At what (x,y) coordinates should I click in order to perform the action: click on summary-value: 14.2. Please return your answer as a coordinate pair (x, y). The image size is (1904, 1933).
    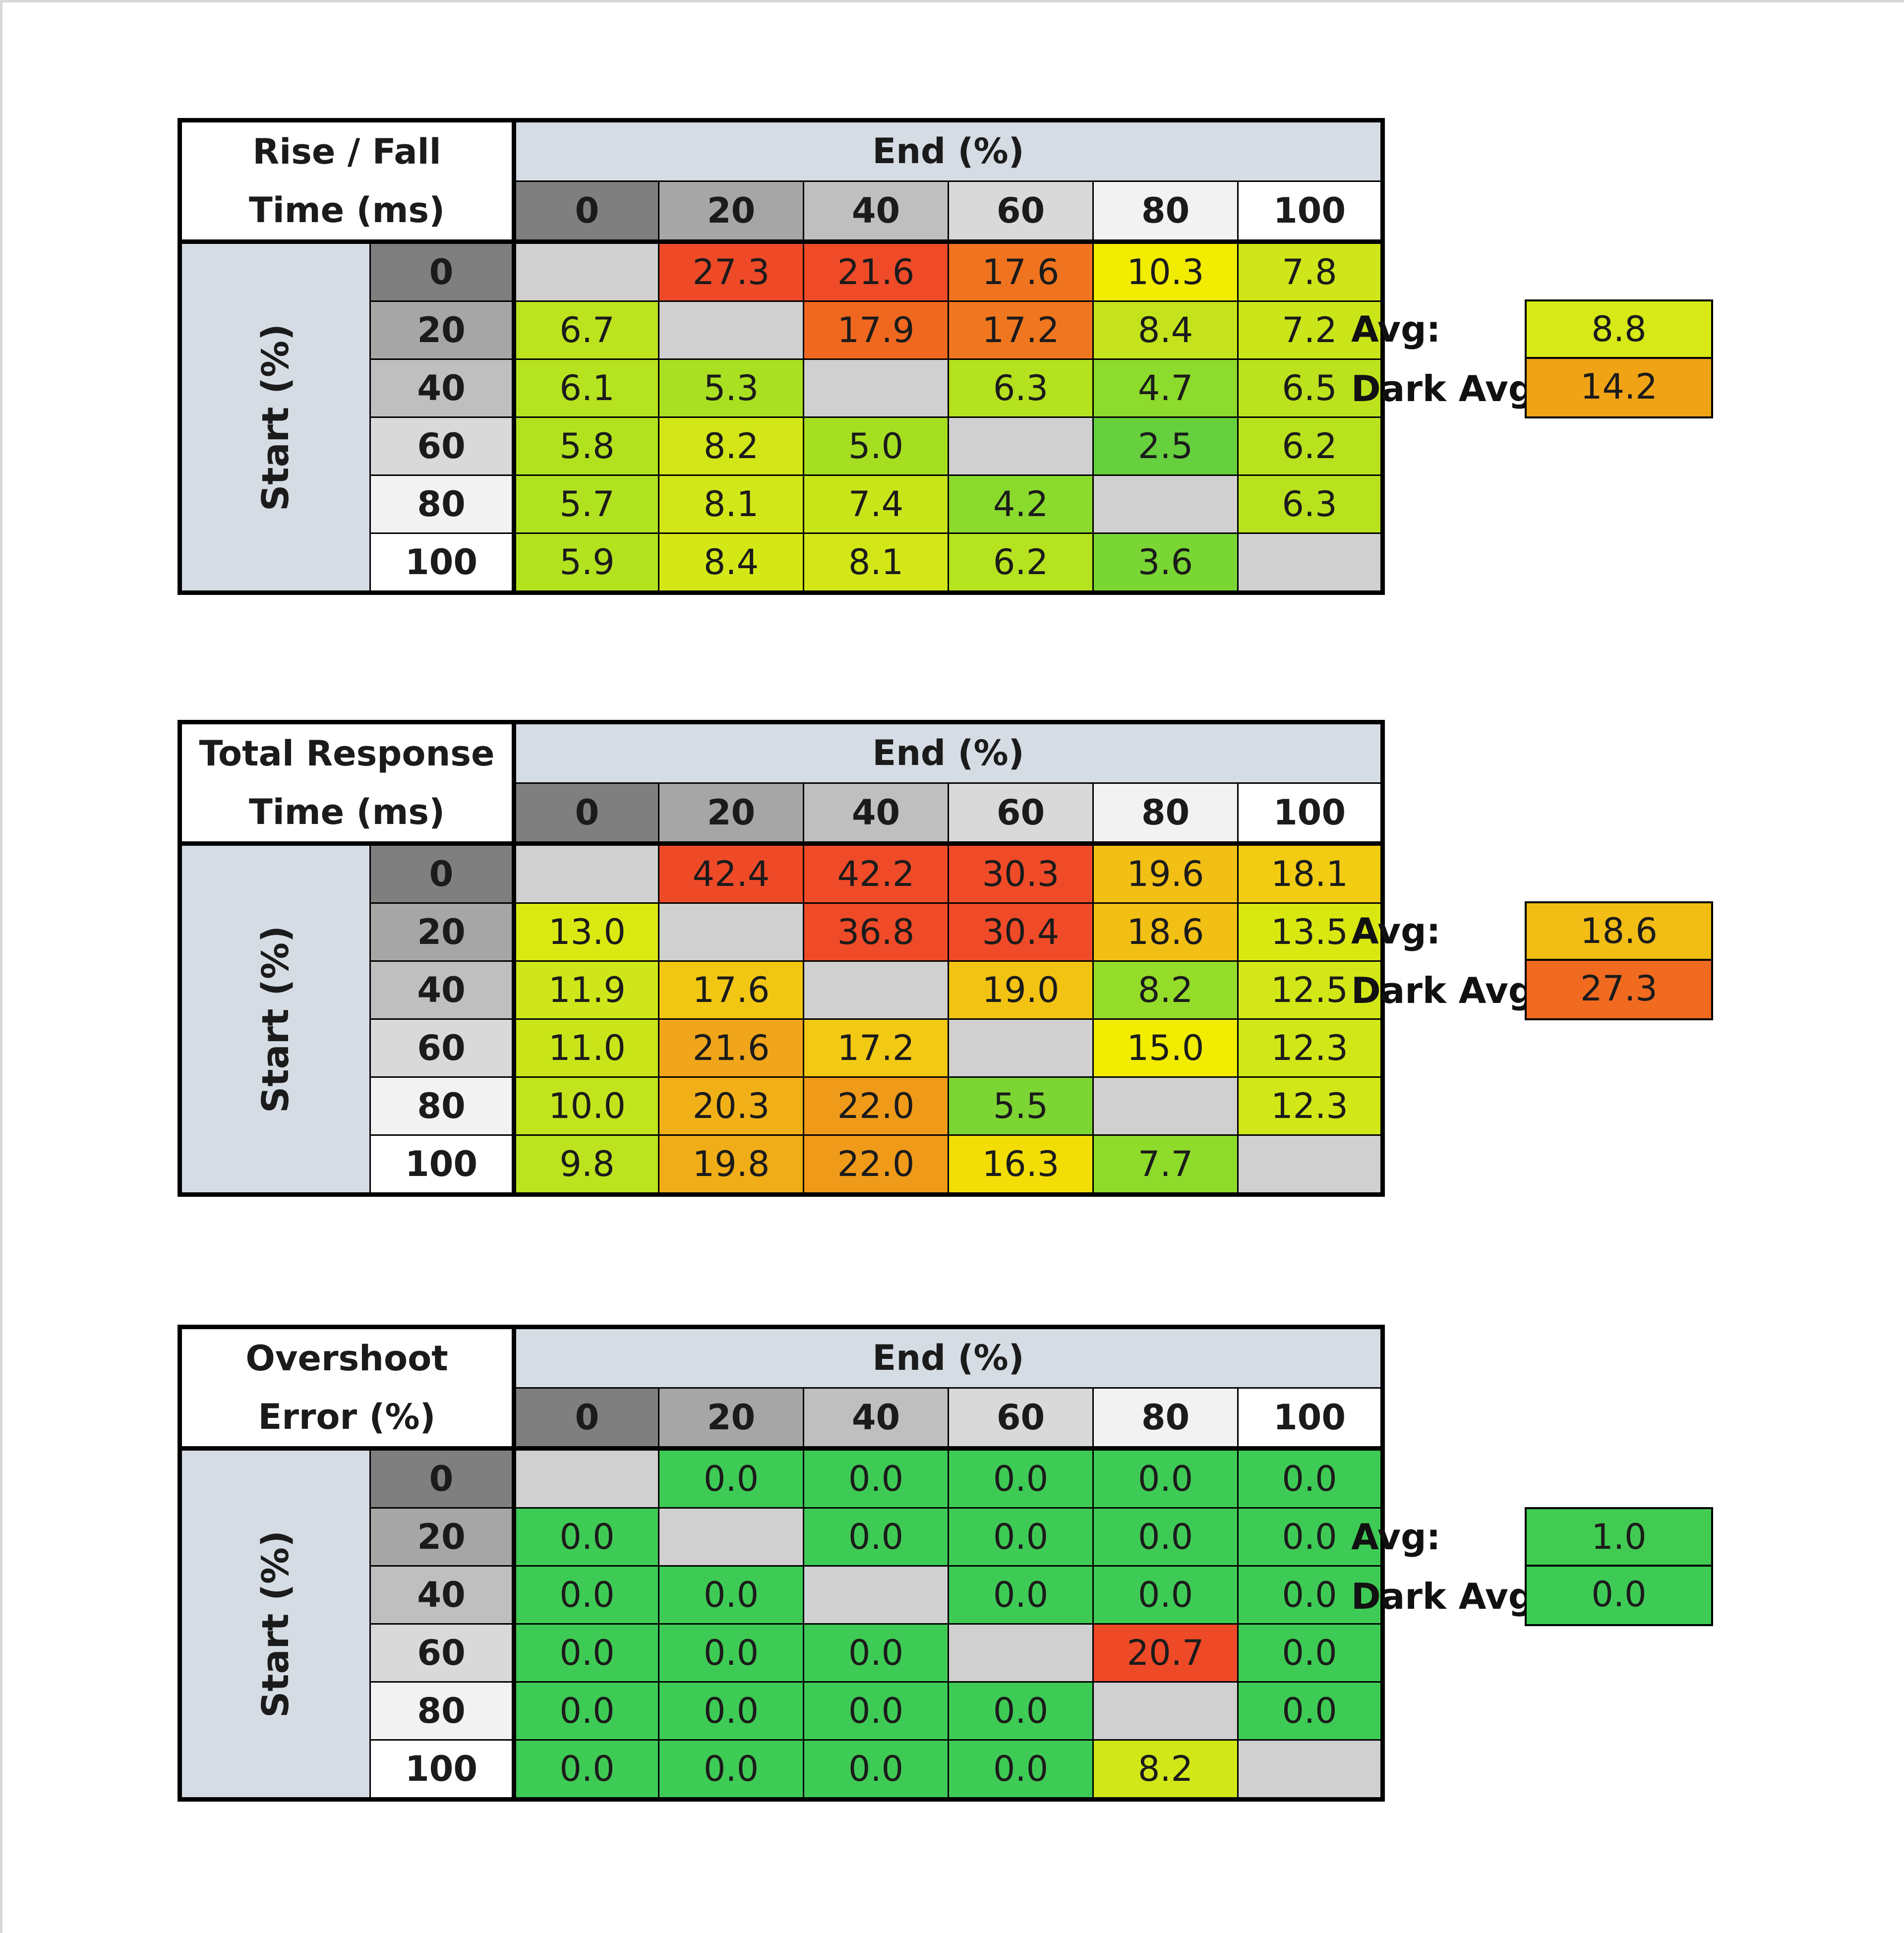
    Looking at the image, I should click on (1619, 389).